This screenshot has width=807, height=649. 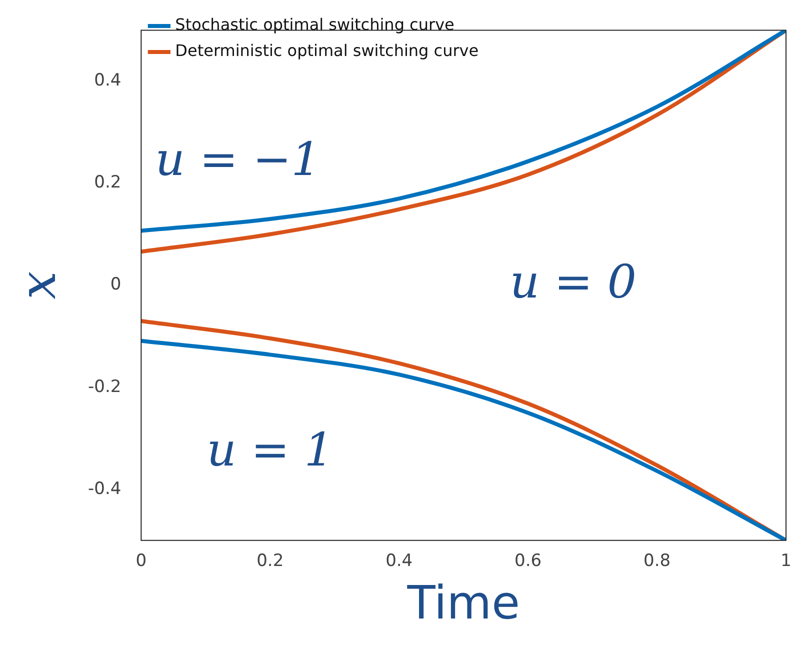 I want to click on x-tick-label: 1, so click(x=786, y=561).